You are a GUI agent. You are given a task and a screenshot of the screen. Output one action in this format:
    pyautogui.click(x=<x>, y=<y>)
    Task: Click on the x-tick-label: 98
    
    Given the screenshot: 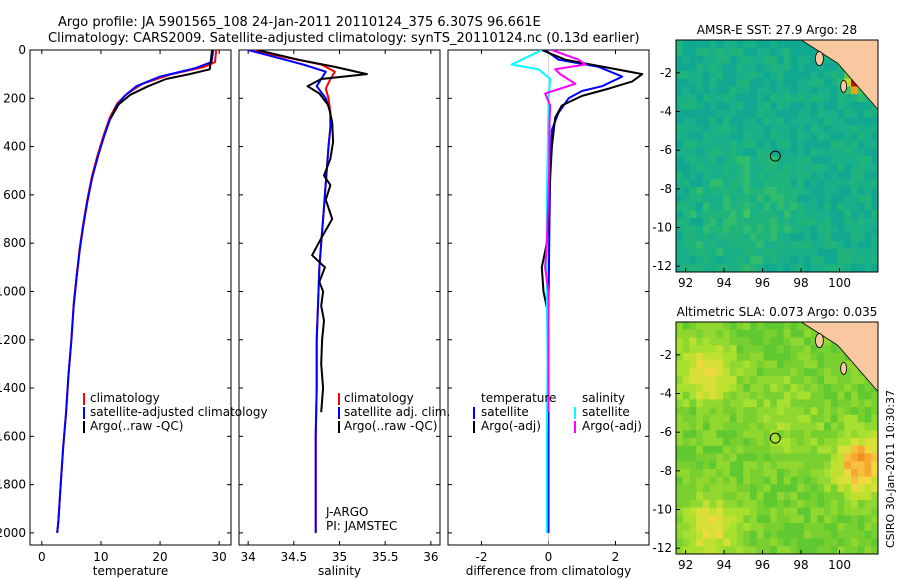 What is the action you would take?
    pyautogui.click(x=800, y=565)
    